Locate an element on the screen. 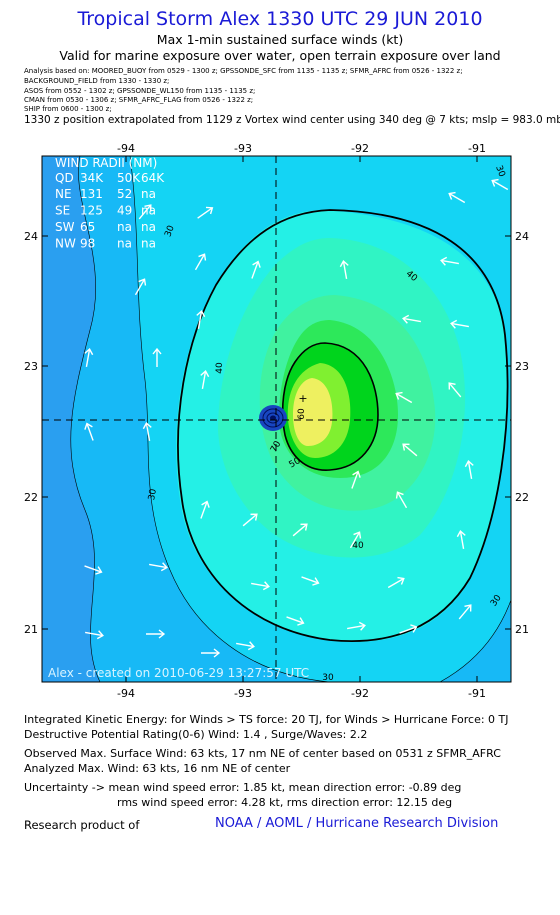 This screenshot has width=560, height=915. y-tick-label: 21 is located at coordinates (31, 629).